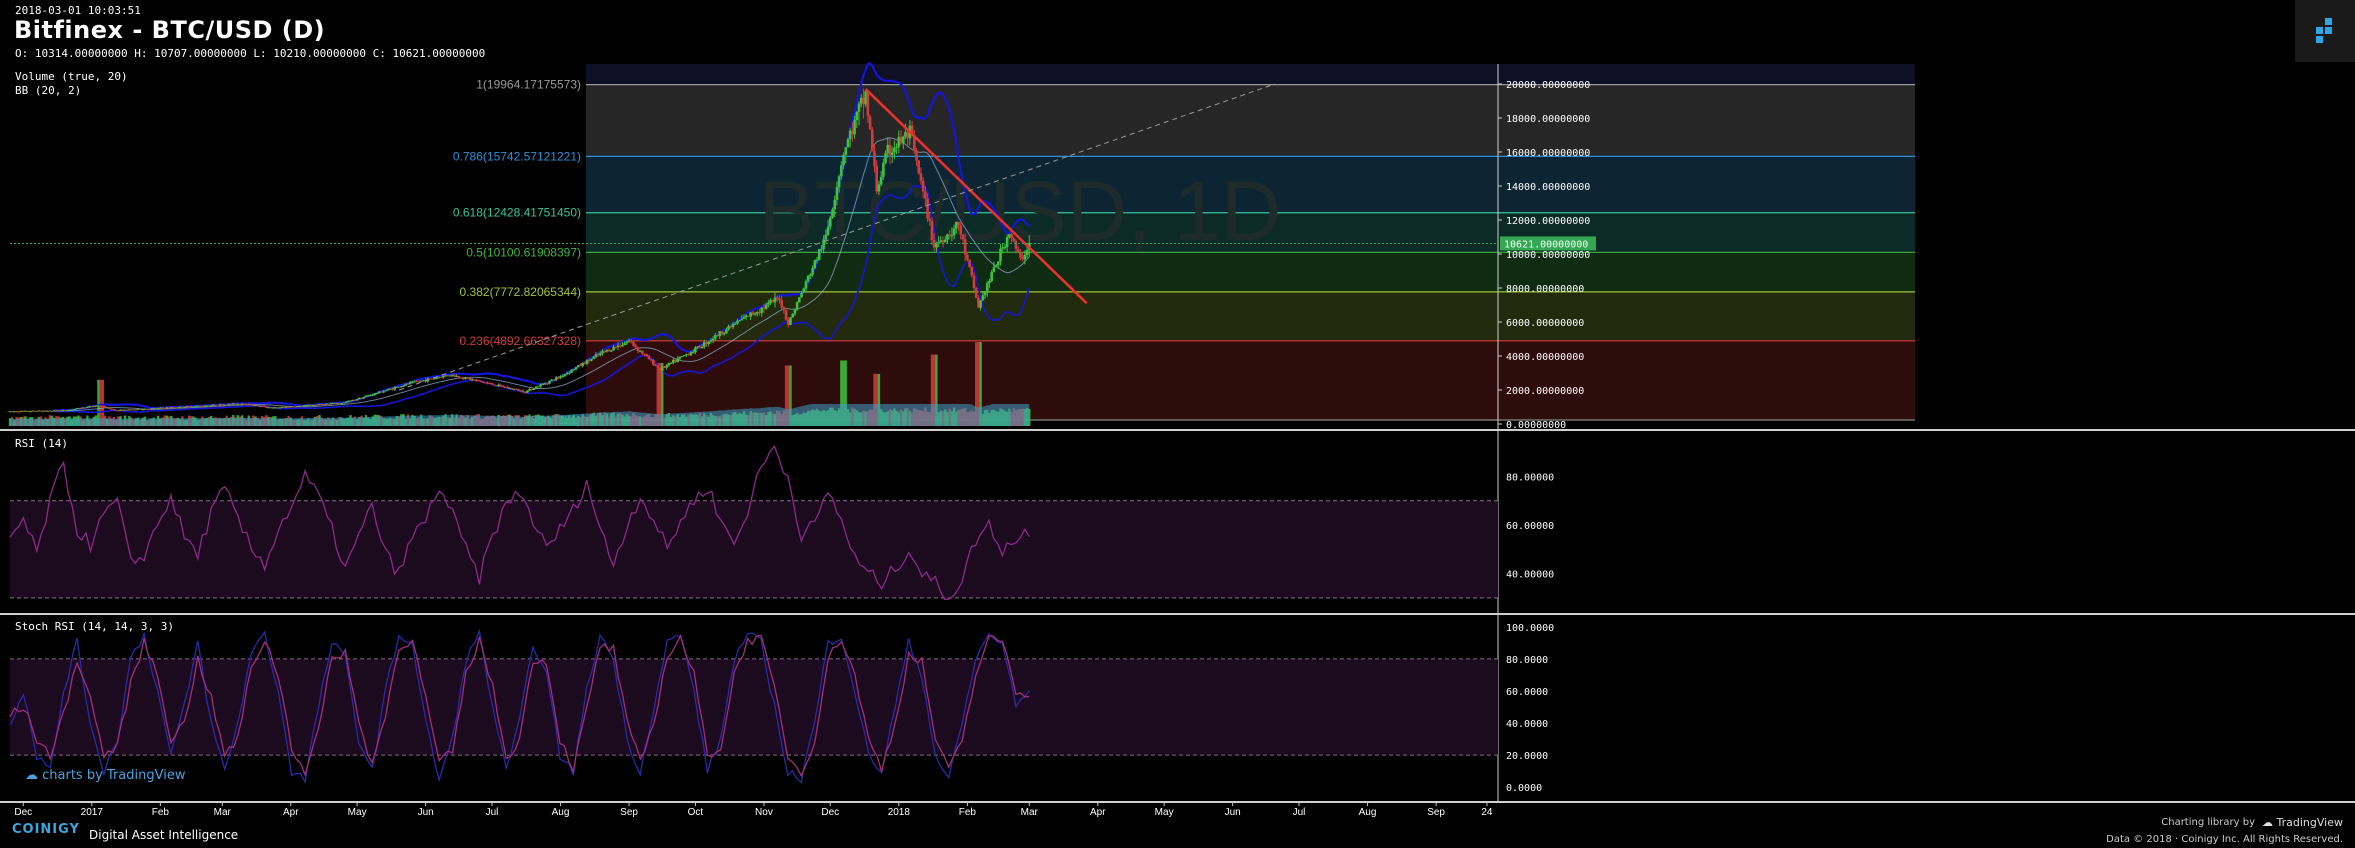  Describe the element at coordinates (1536, 425) in the screenshot. I see `price-tick-label: 0.00000000` at that location.